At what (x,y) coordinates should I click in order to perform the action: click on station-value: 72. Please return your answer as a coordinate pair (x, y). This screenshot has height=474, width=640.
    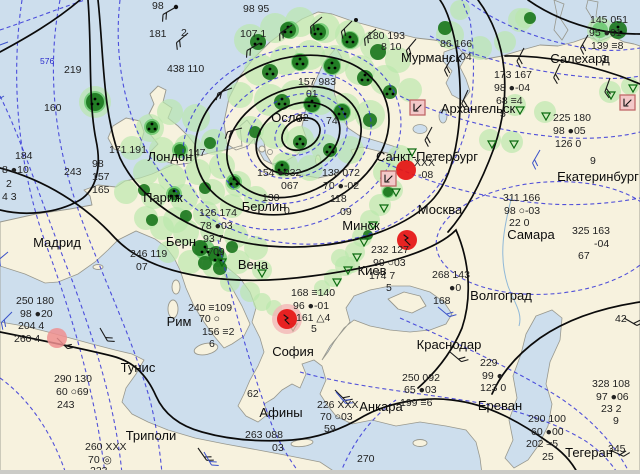
    Looking at the image, I should click on (303, 118).